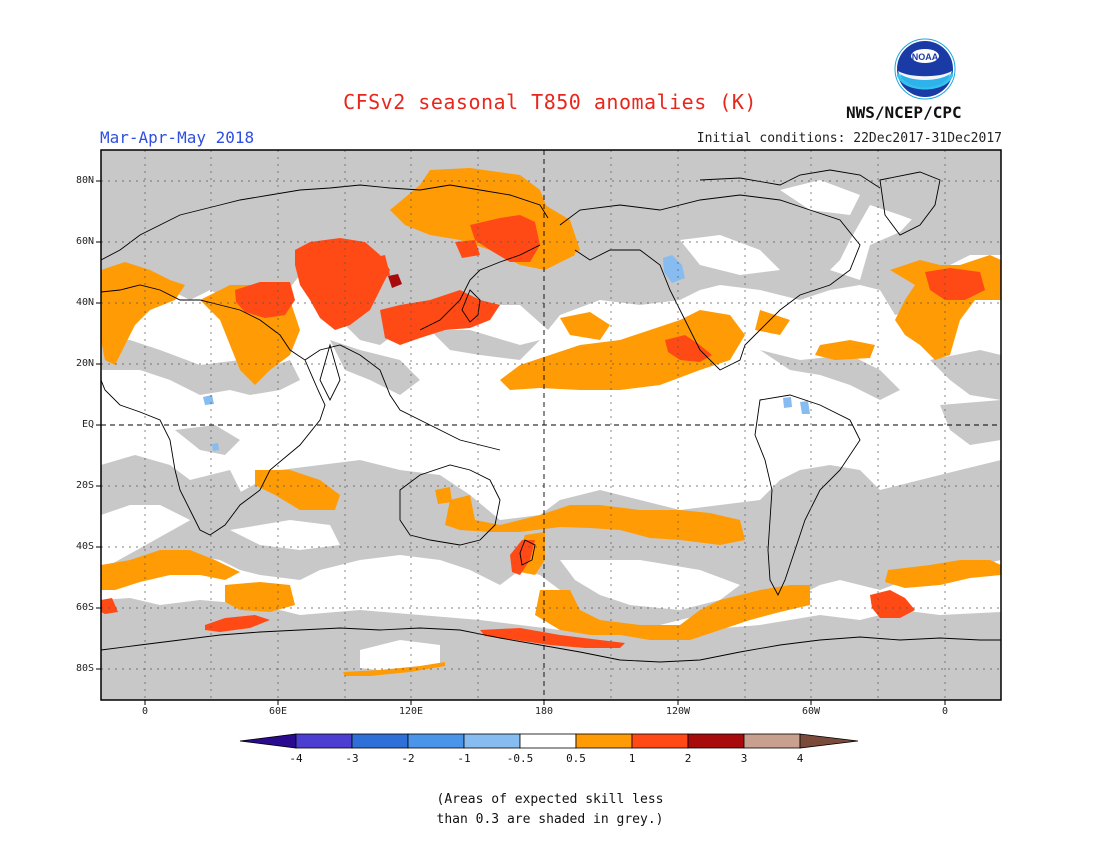 This screenshot has width=1100, height=850. I want to click on colorbar-label: 4, so click(800, 758).